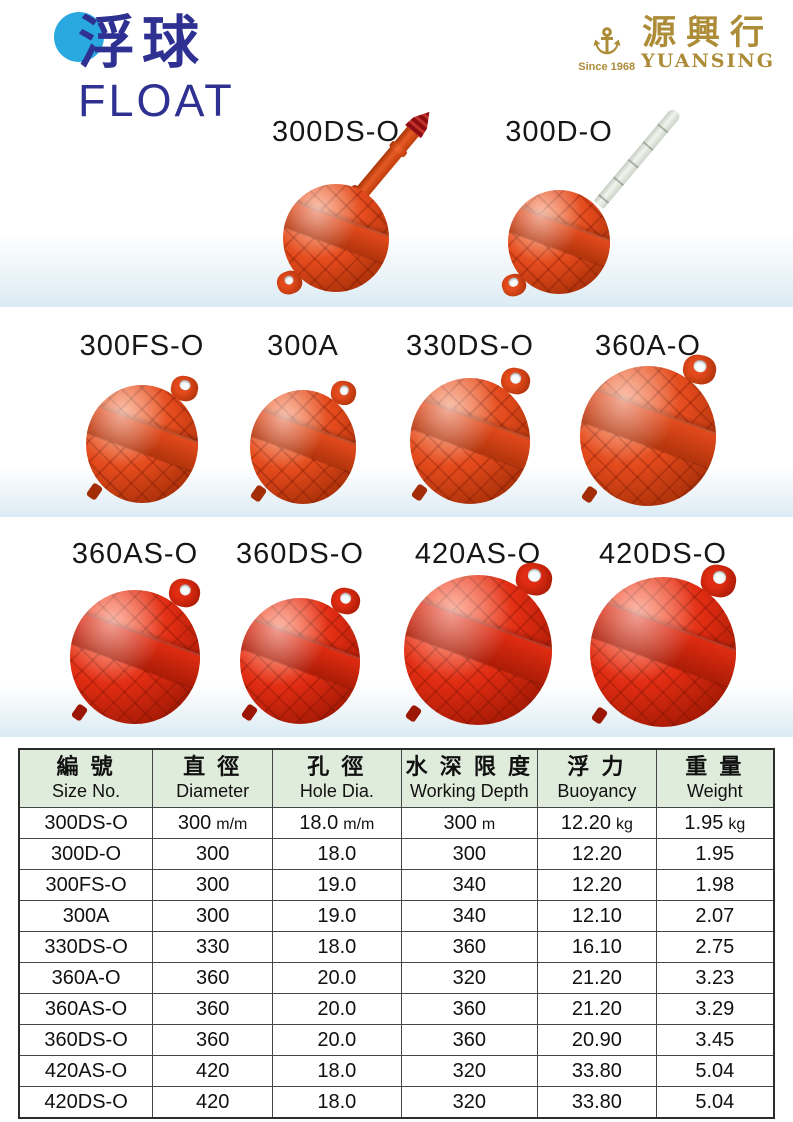 The height and width of the screenshot is (1122, 793). Describe the element at coordinates (715, 823) in the screenshot. I see `cell-weight: 1.95 kg` at that location.